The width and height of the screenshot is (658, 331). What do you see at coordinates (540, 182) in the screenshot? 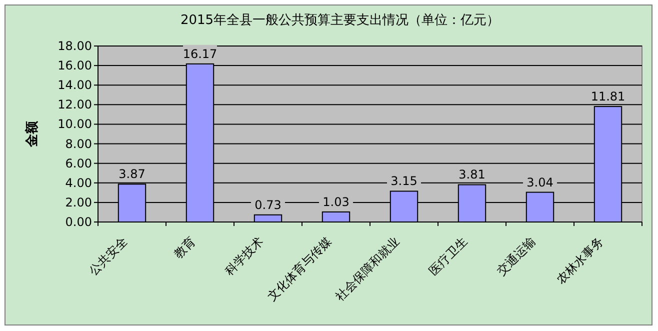
I see `data-label: 3.04` at bounding box center [540, 182].